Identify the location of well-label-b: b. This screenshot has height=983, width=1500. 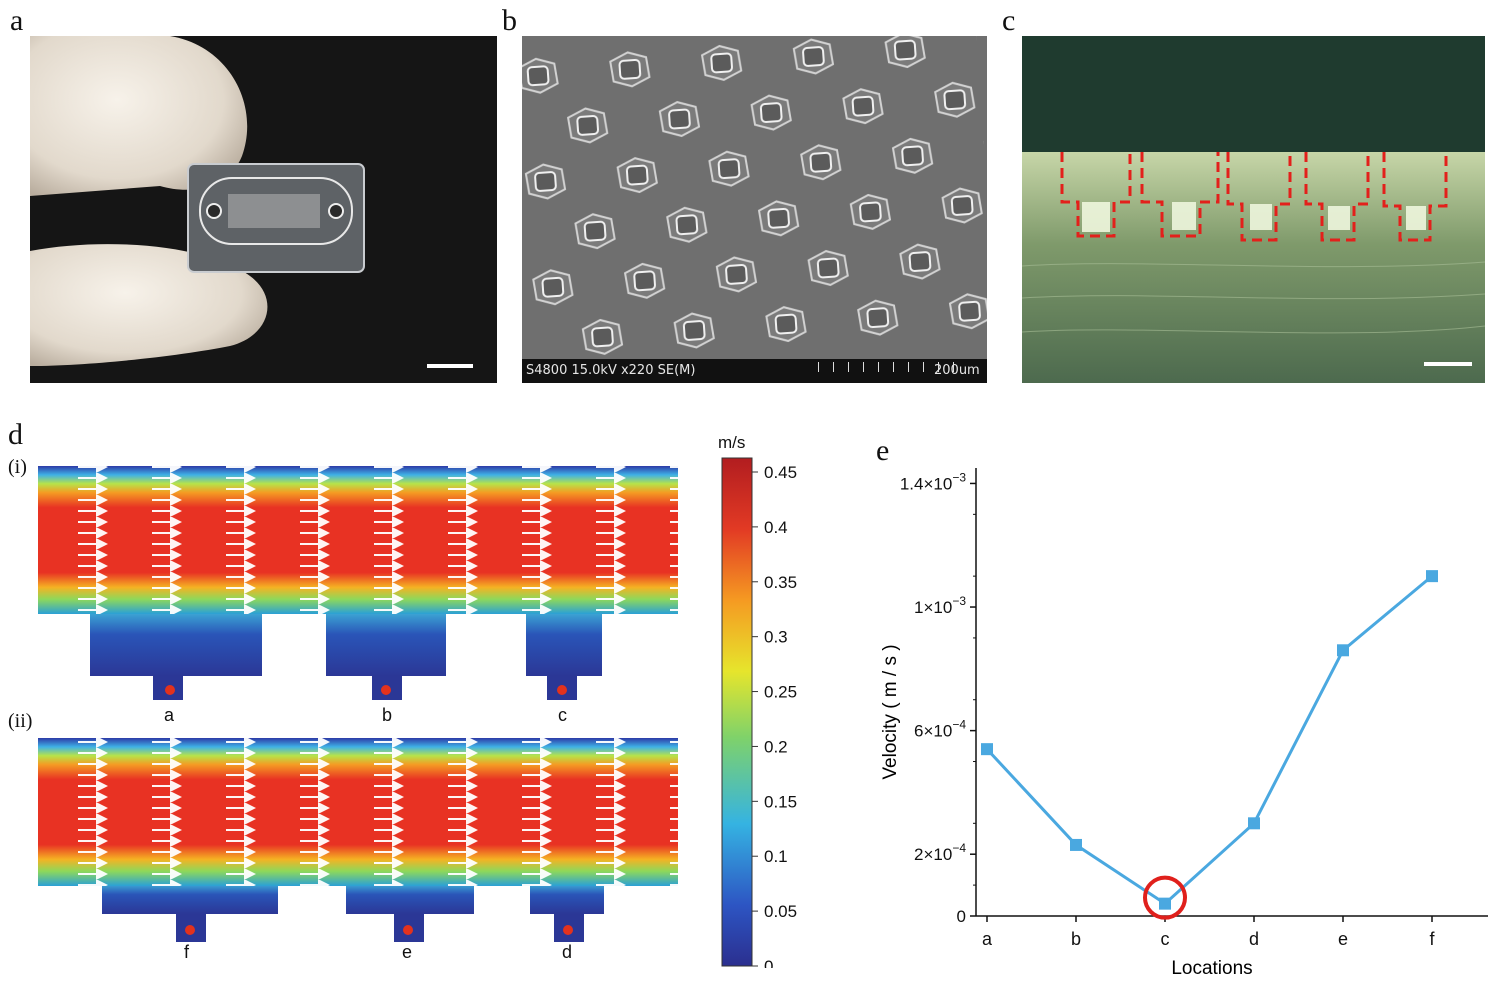
(387, 715).